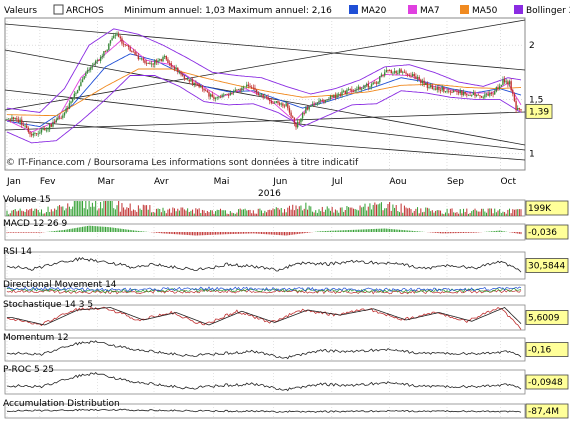 The width and height of the screenshot is (570, 434). Describe the element at coordinates (546, 267) in the screenshot. I see `panel-value-label-rsi: 30,5844` at that location.